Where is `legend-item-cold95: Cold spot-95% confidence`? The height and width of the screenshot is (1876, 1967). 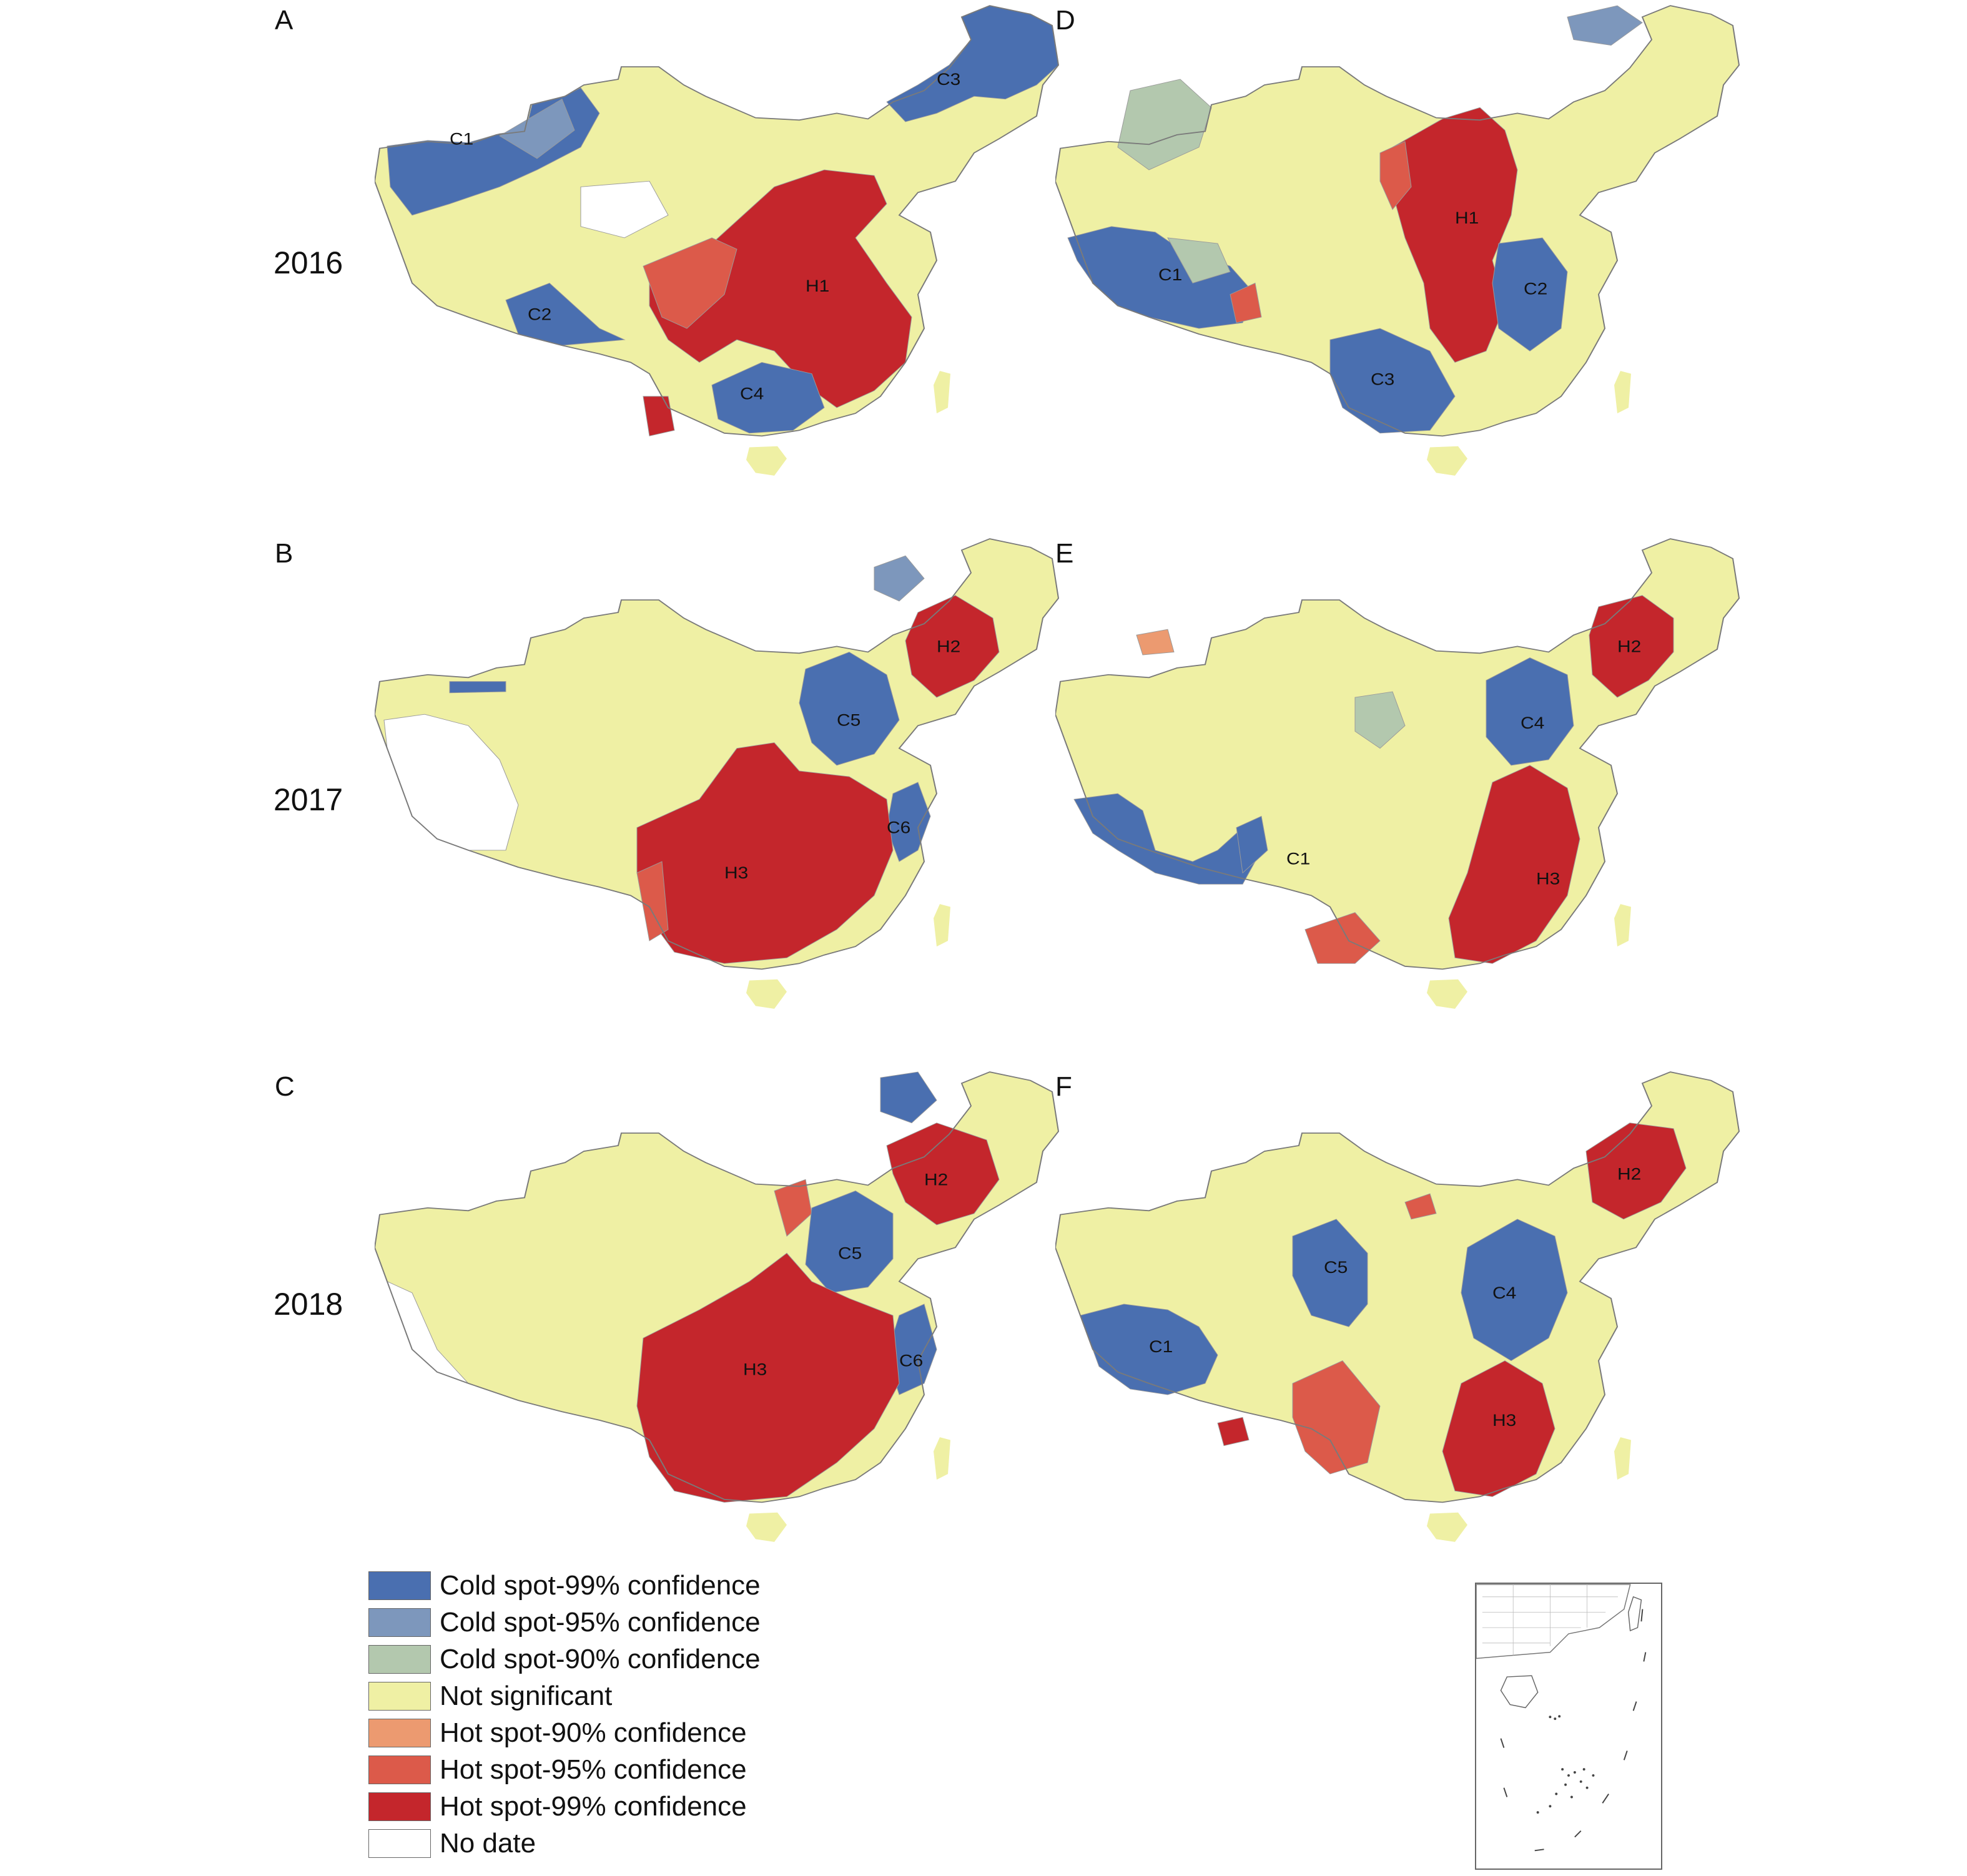 legend-item-cold95: Cold spot-95% confidence is located at coordinates (564, 1623).